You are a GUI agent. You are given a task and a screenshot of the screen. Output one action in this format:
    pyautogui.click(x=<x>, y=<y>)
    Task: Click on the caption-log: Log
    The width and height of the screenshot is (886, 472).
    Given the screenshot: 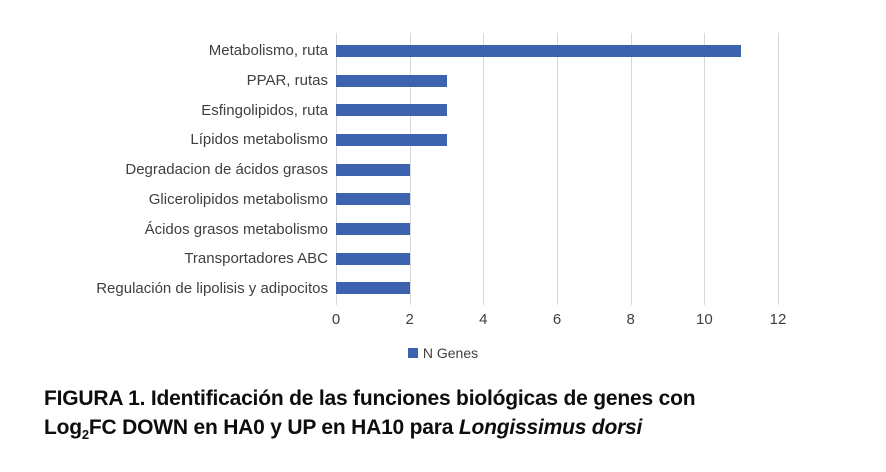 What is the action you would take?
    pyautogui.click(x=63, y=427)
    